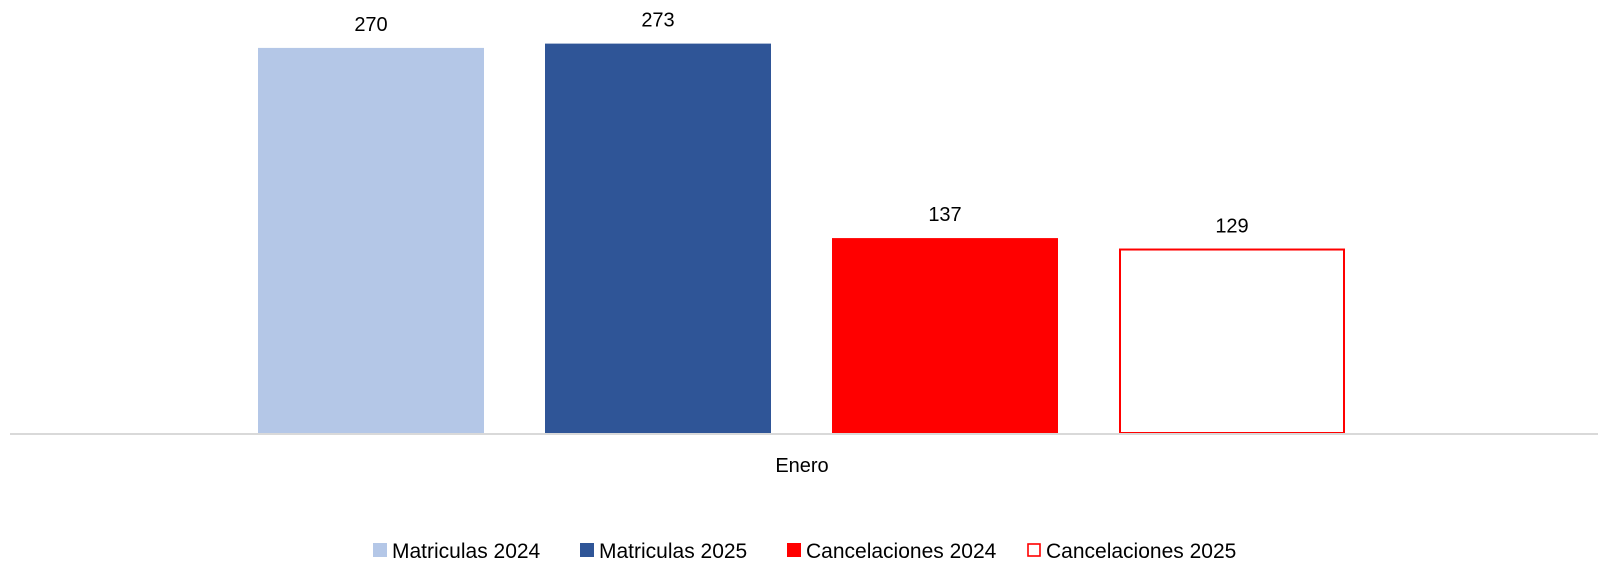 The image size is (1598, 572). I want to click on bar-cancelaciones-2024, so click(945, 336).